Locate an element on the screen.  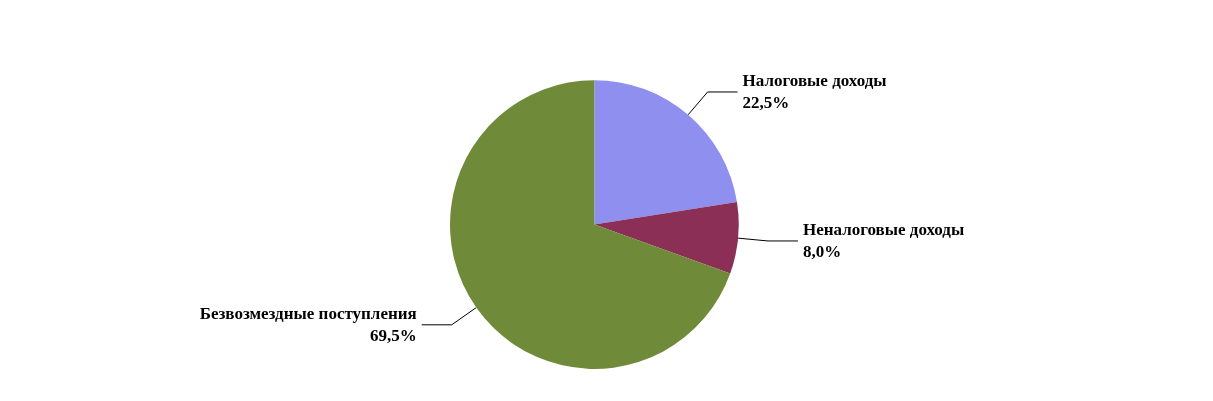
slice-label: Неналоговые доходы is located at coordinates (883, 230).